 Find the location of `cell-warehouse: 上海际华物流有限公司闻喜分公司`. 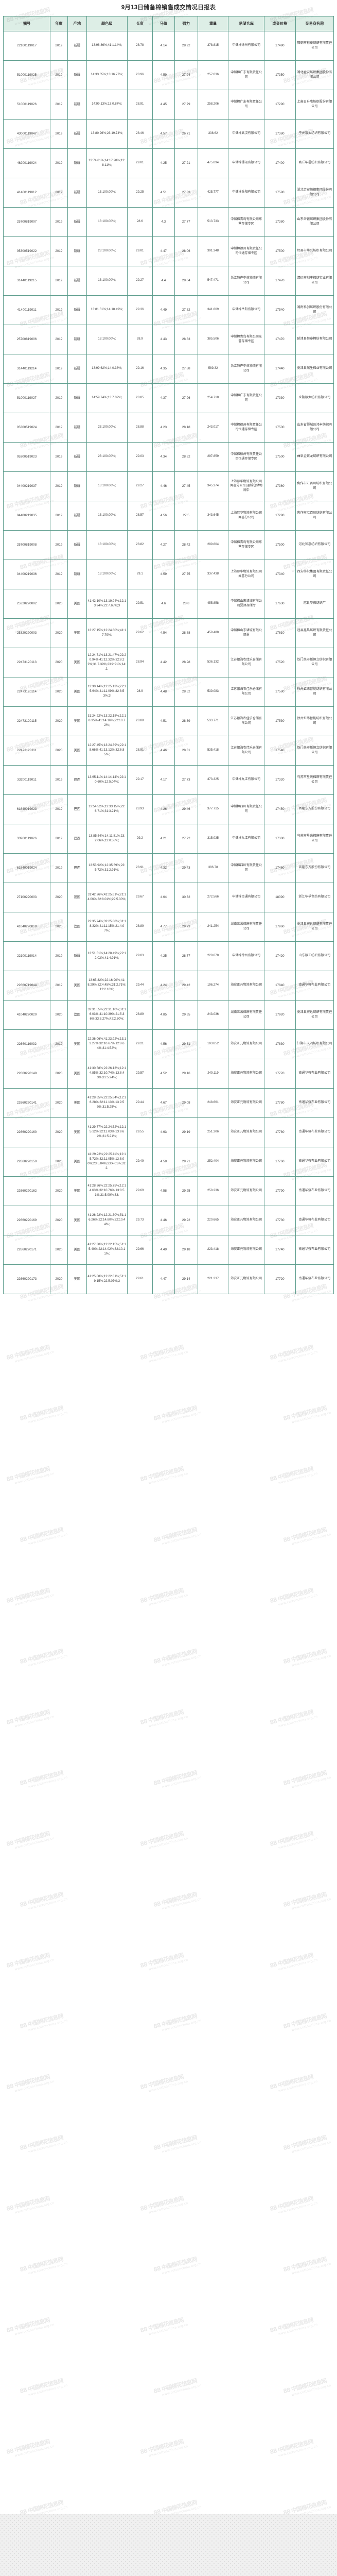

cell-warehouse: 上海际华物流有限公司闻喜分公司 is located at coordinates (246, 515).